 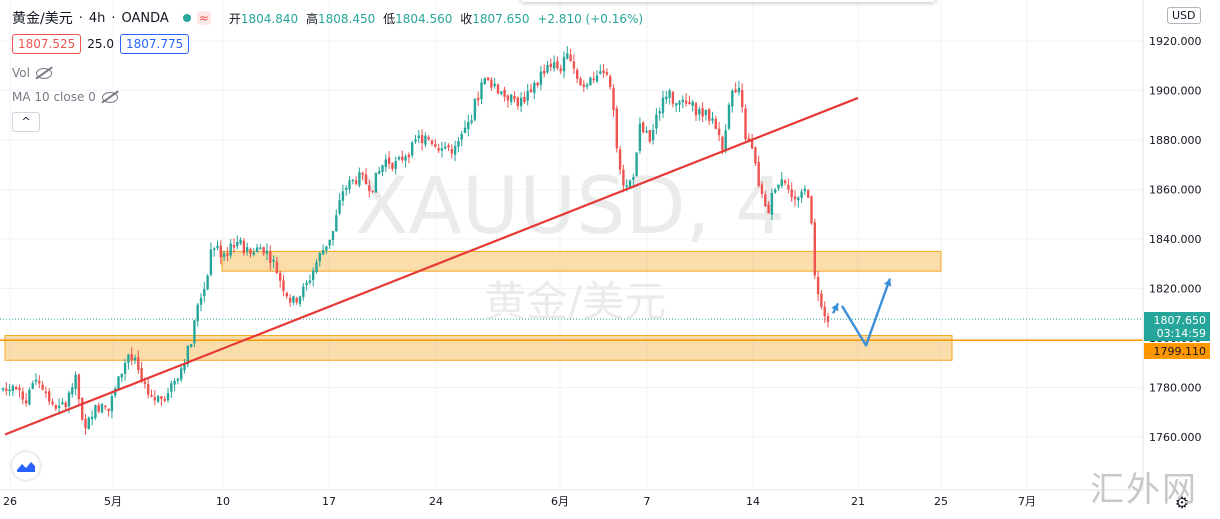 What do you see at coordinates (100, 44) in the screenshot?
I see `spread-label: 25.0` at bounding box center [100, 44].